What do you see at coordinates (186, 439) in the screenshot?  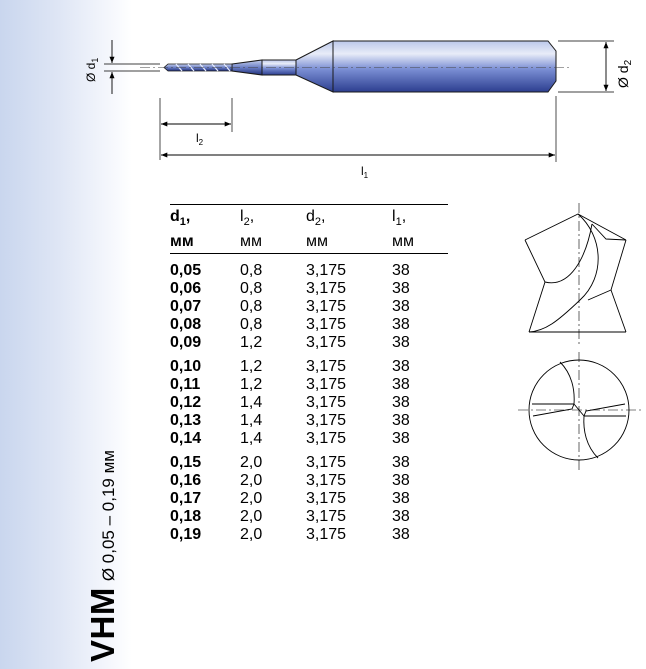 I see `cell-d1: 0,14` at bounding box center [186, 439].